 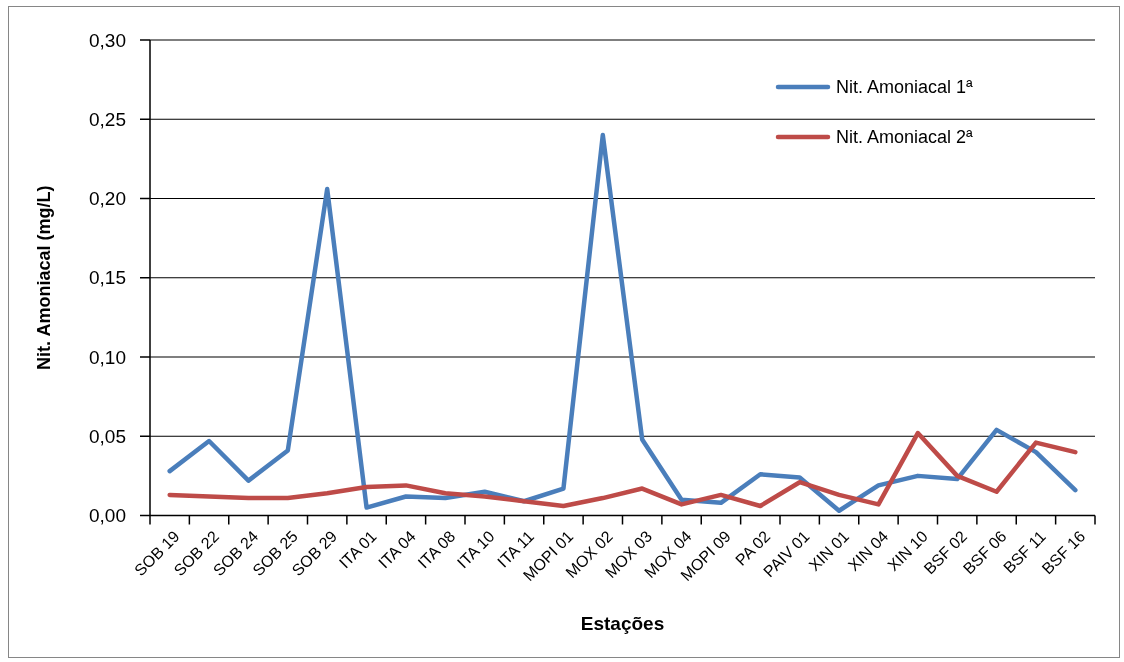 I want to click on y-tick-label: 0,15, so click(x=107, y=278).